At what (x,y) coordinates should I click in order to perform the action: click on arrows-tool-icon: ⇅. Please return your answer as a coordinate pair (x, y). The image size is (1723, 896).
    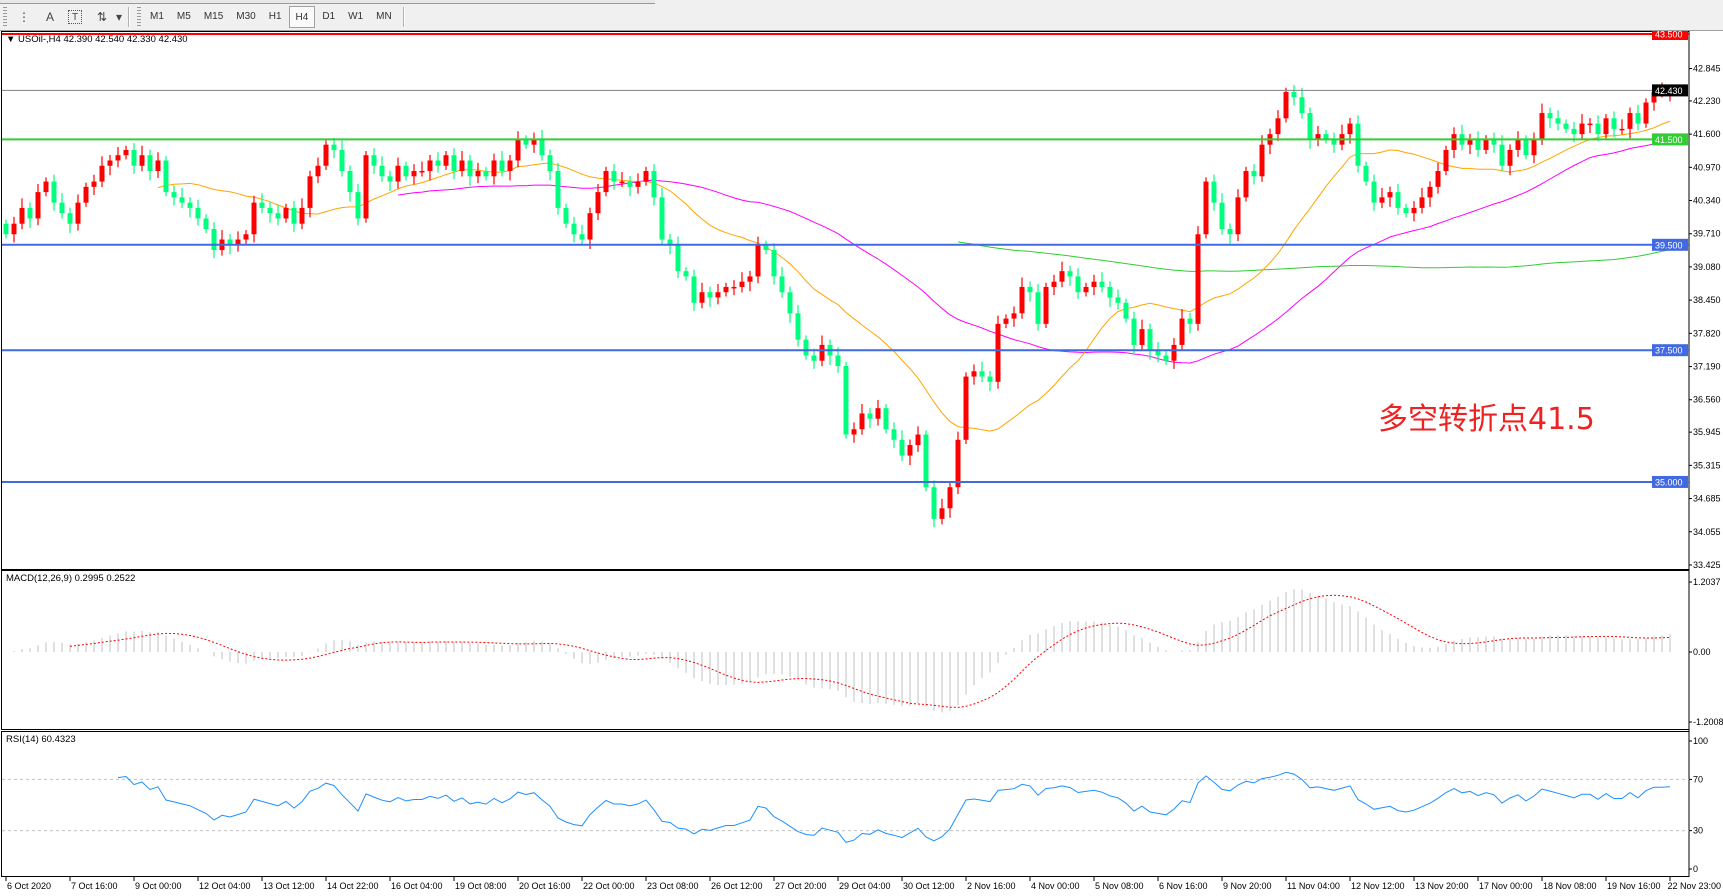
    Looking at the image, I should click on (102, 17).